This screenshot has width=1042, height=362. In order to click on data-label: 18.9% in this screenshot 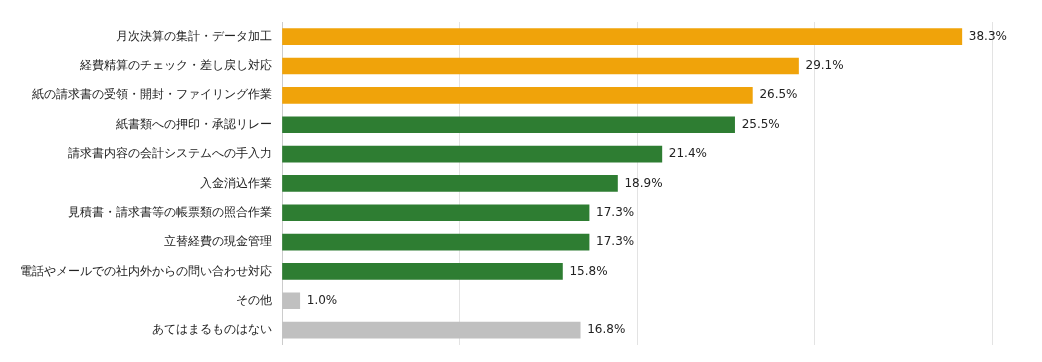, I will do `click(643, 182)`.